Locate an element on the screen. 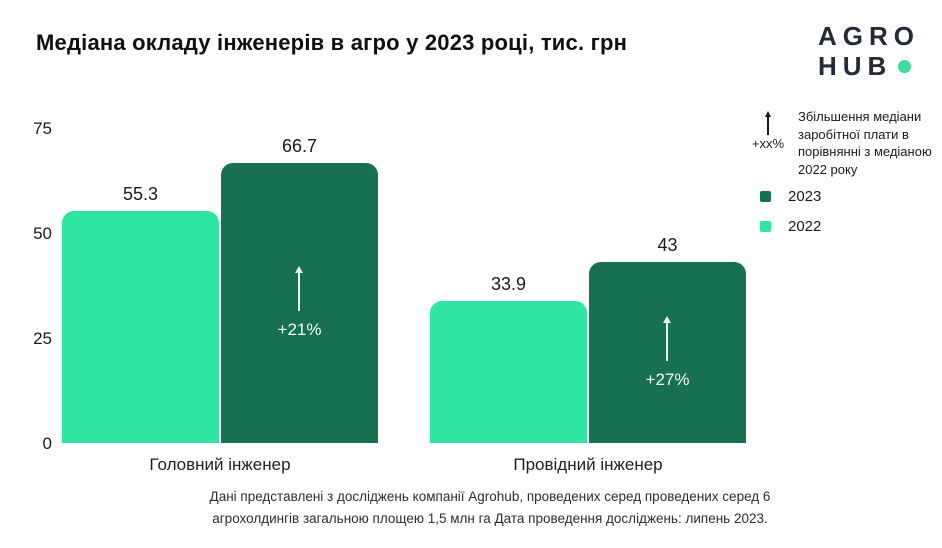 The image size is (942, 548). legend-item-2023: 2023 is located at coordinates (790, 196).